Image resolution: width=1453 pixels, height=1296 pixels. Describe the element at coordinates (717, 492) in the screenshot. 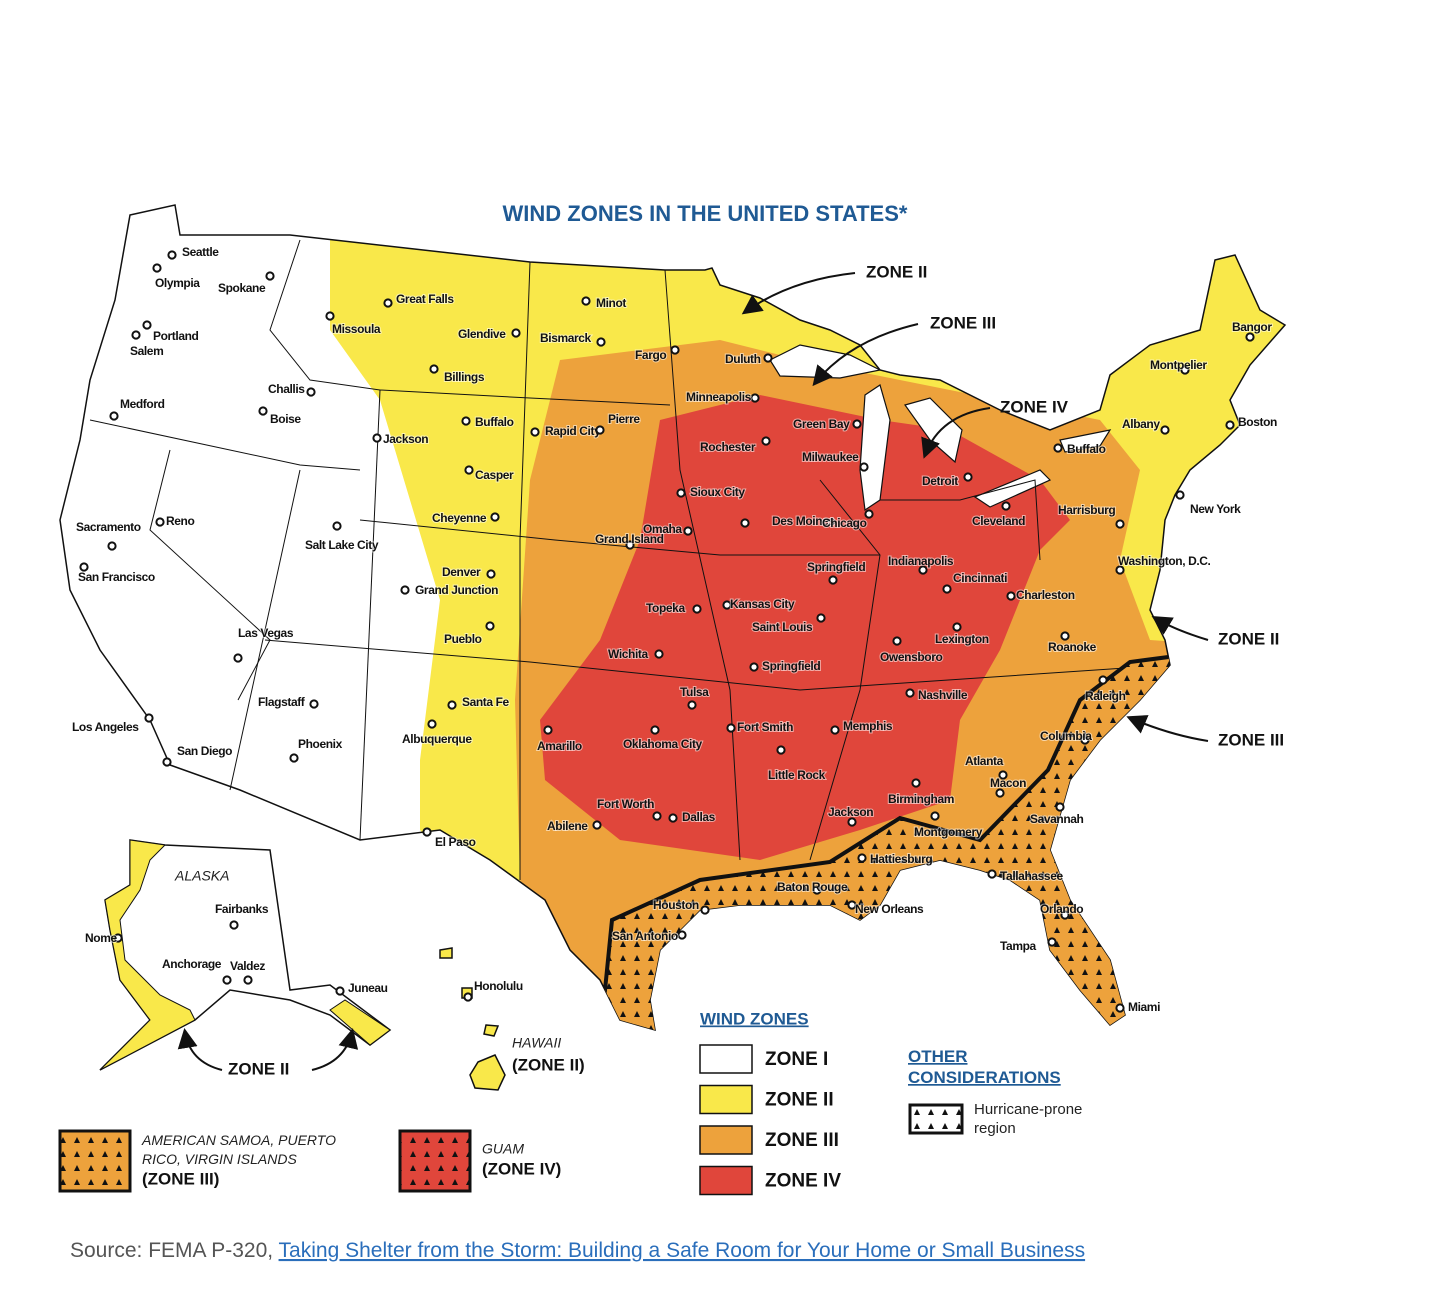

I see `city-label: Sioux City` at that location.